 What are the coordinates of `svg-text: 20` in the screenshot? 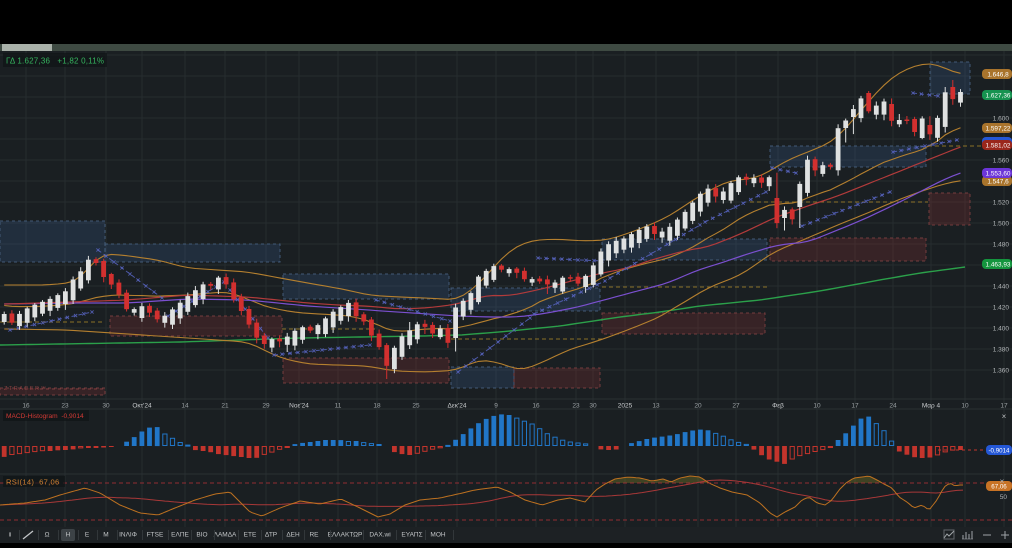 It's located at (698, 406).